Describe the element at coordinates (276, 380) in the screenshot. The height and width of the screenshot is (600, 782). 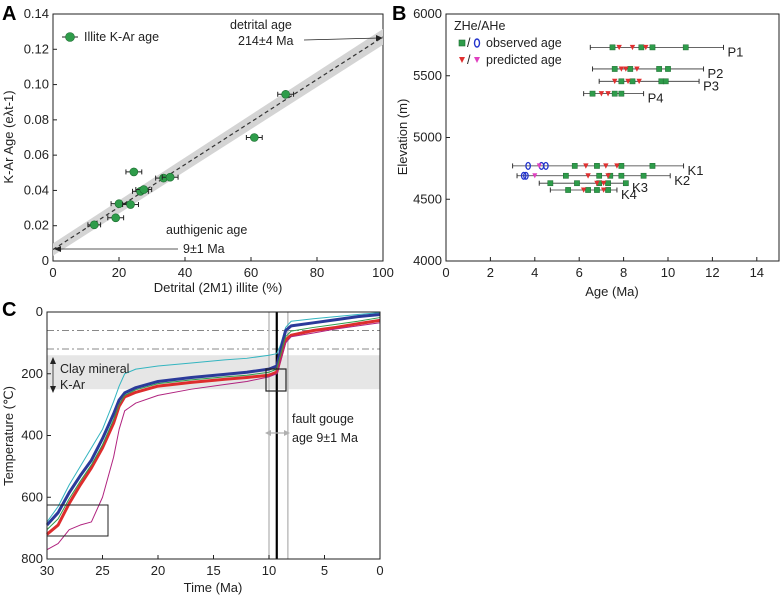
I see `gouge-constraint-box` at that location.